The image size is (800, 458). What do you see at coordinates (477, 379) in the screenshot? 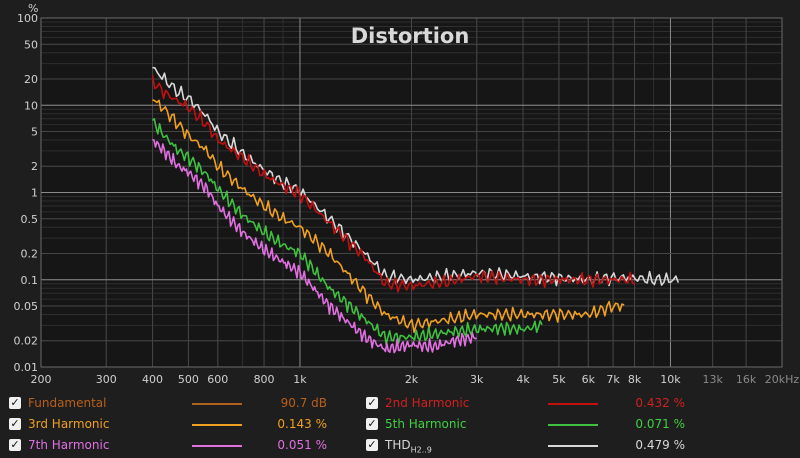
I see `x-tick-label: 3k` at bounding box center [477, 379].